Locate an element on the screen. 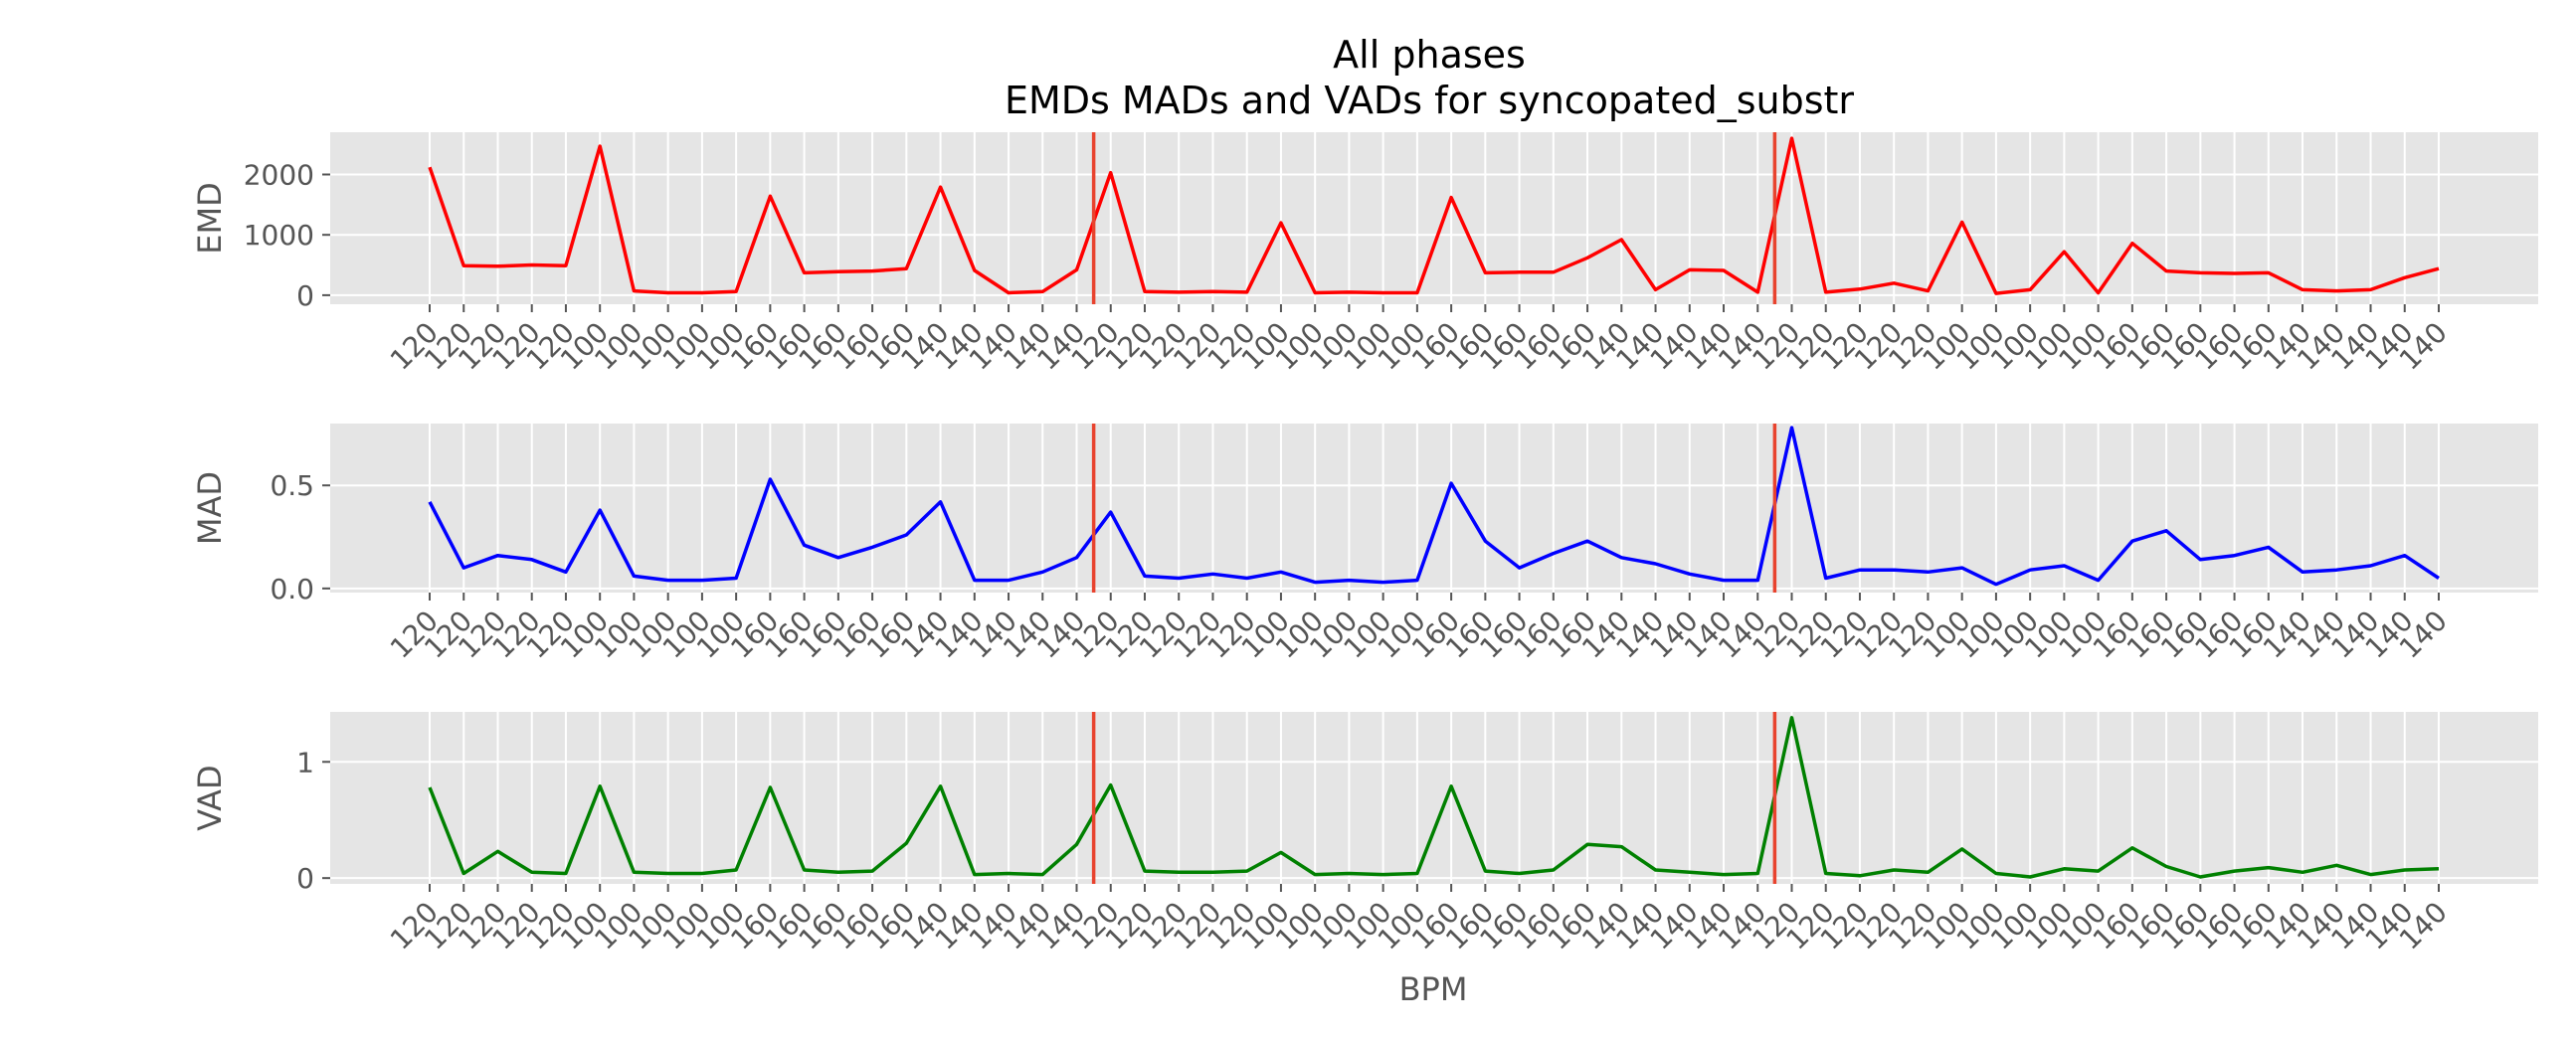 The width and height of the screenshot is (2576, 1038). y-axis-label: VAD is located at coordinates (210, 797).